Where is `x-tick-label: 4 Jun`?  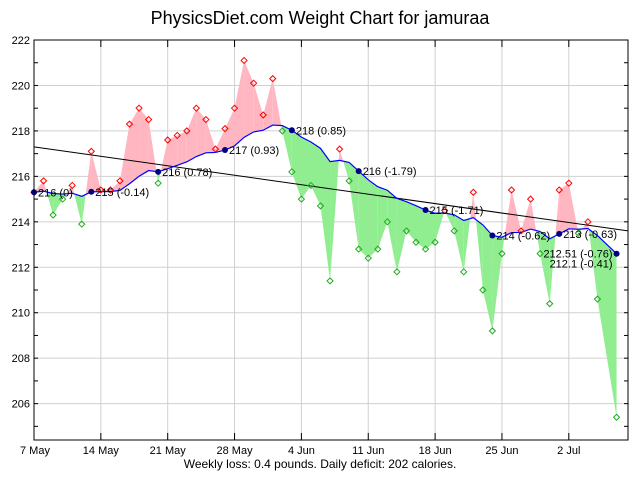
x-tick-label: 4 Jun is located at coordinates (301, 451).